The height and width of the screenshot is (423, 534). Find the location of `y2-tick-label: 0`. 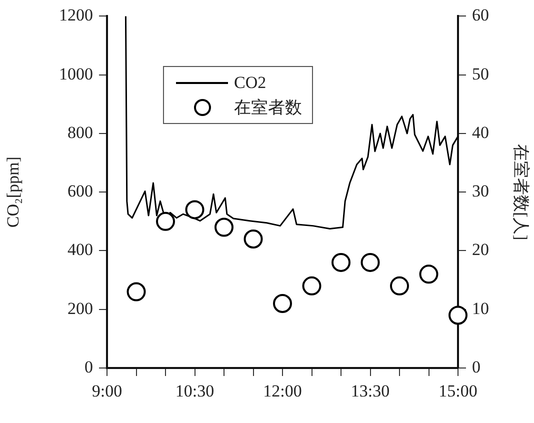

y2-tick-label: 0 is located at coordinates (476, 366).